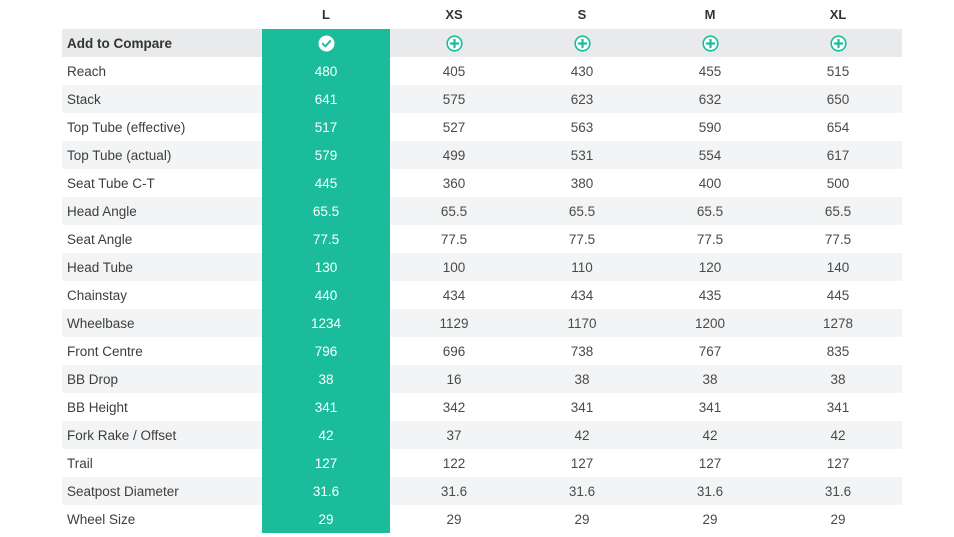  I want to click on cell-xs: 342, so click(454, 407).